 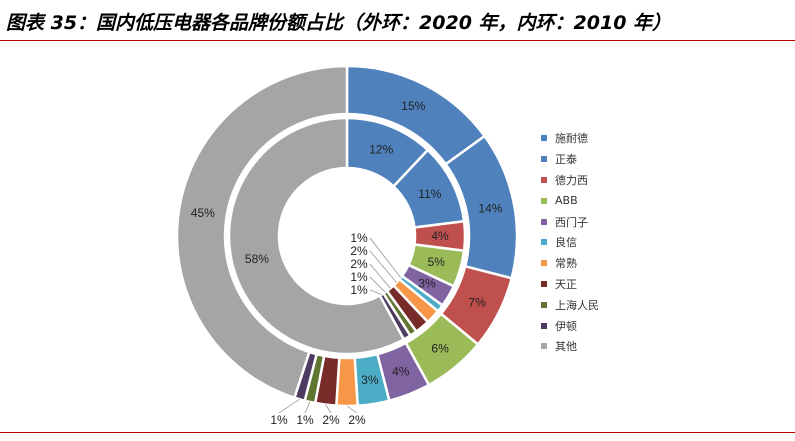 I want to click on legend-label: 西门子, so click(x=571, y=222).